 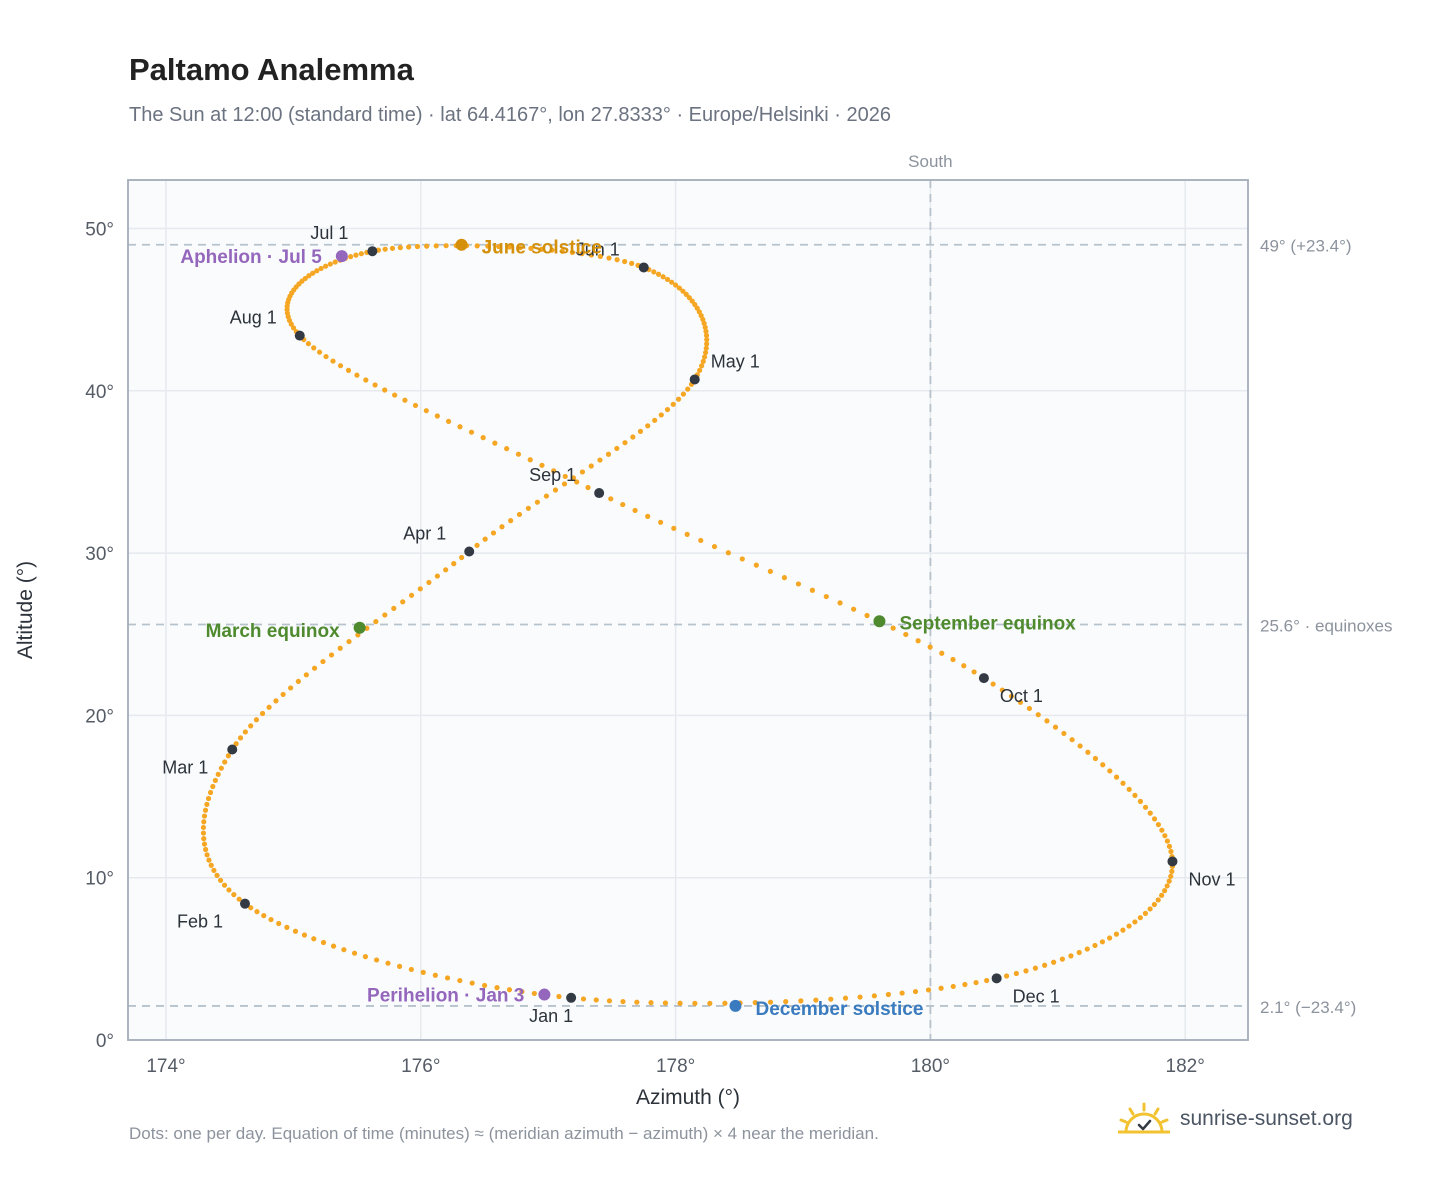 What do you see at coordinates (99, 716) in the screenshot?
I see `y-tick-label: 20°` at bounding box center [99, 716].